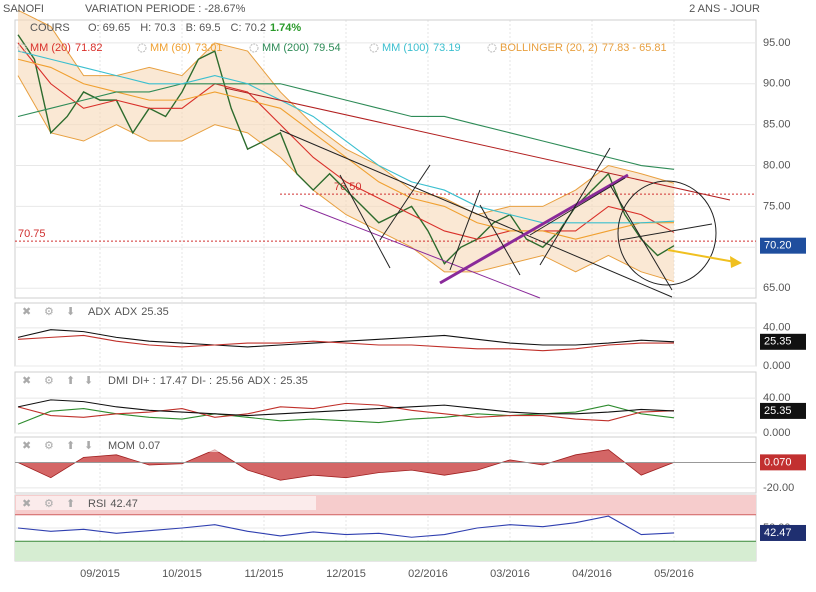 This screenshot has width=816, height=592. I want to click on quote: H: 70.3, so click(157, 28).